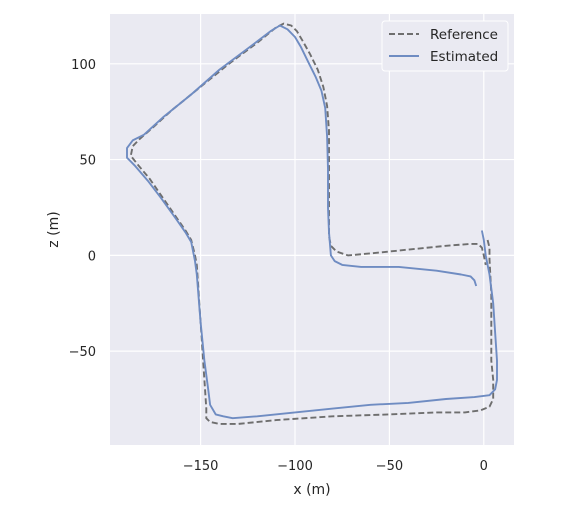  I want to click on legend-label-reference: Reference, so click(464, 35).